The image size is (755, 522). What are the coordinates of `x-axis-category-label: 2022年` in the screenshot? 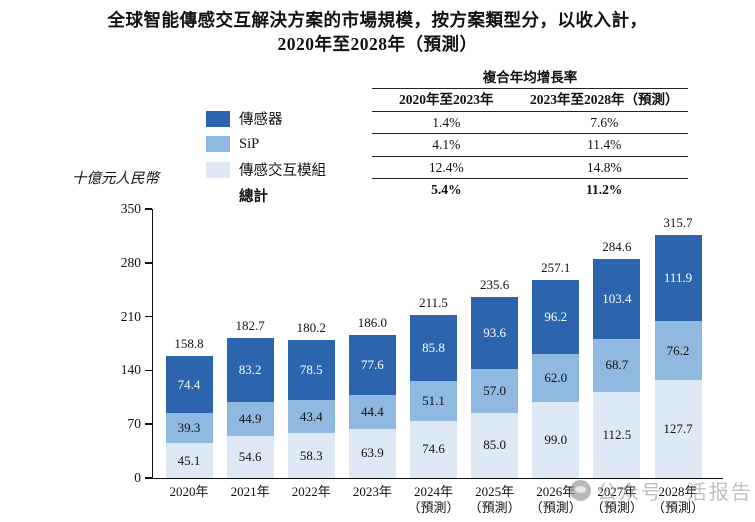 It's located at (311, 491).